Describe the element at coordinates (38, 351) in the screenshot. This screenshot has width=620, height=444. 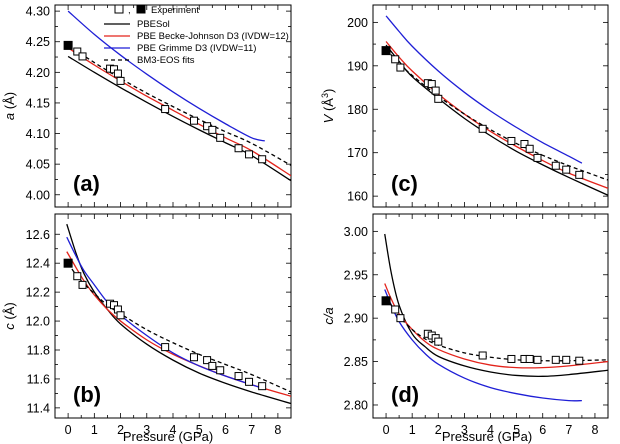
I see `y-tick-label-b: 11.8` at that location.